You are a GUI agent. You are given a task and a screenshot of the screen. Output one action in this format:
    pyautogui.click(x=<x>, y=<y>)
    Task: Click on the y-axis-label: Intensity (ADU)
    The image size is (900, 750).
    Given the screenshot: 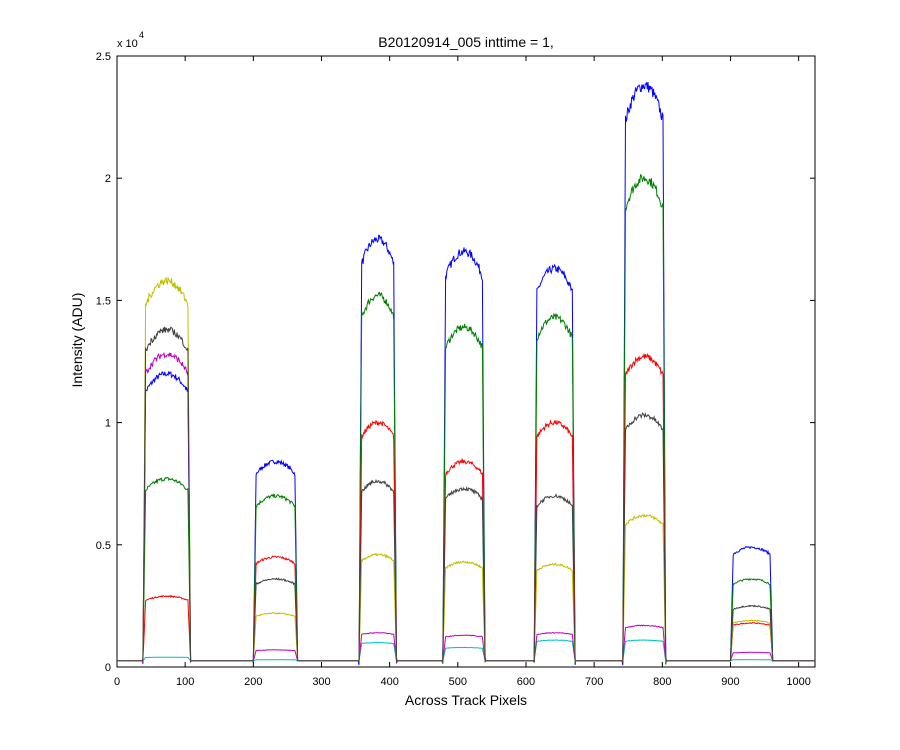 What is the action you would take?
    pyautogui.click(x=77, y=340)
    